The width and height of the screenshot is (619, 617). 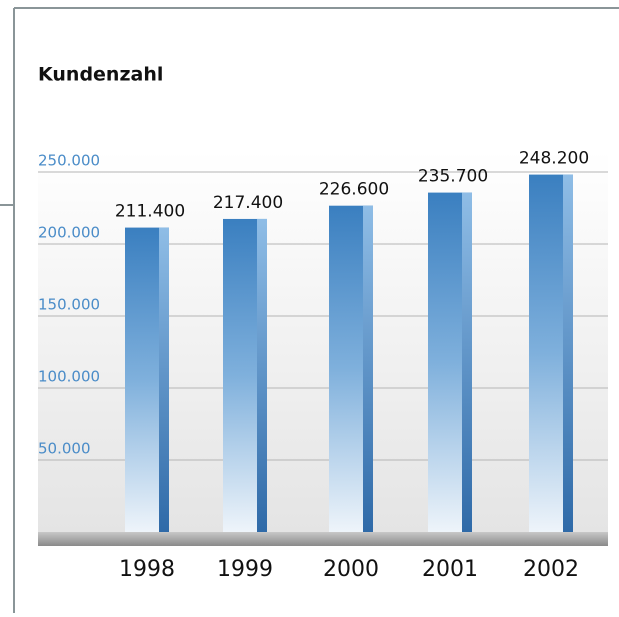 I want to click on value-label: 211.400, so click(x=150, y=212).